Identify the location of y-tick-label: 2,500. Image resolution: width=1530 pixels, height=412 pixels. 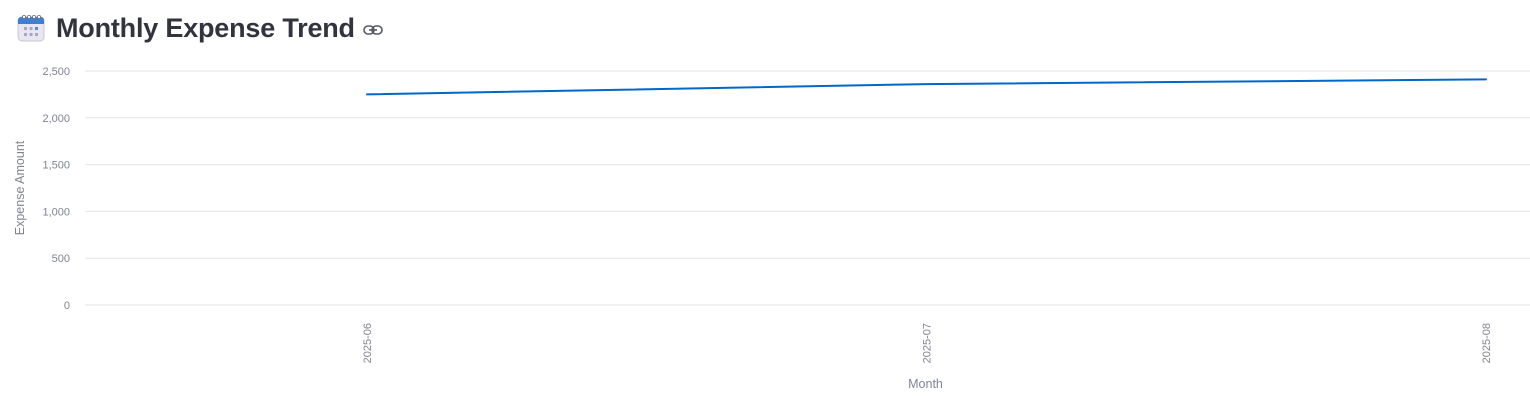
(56, 72).